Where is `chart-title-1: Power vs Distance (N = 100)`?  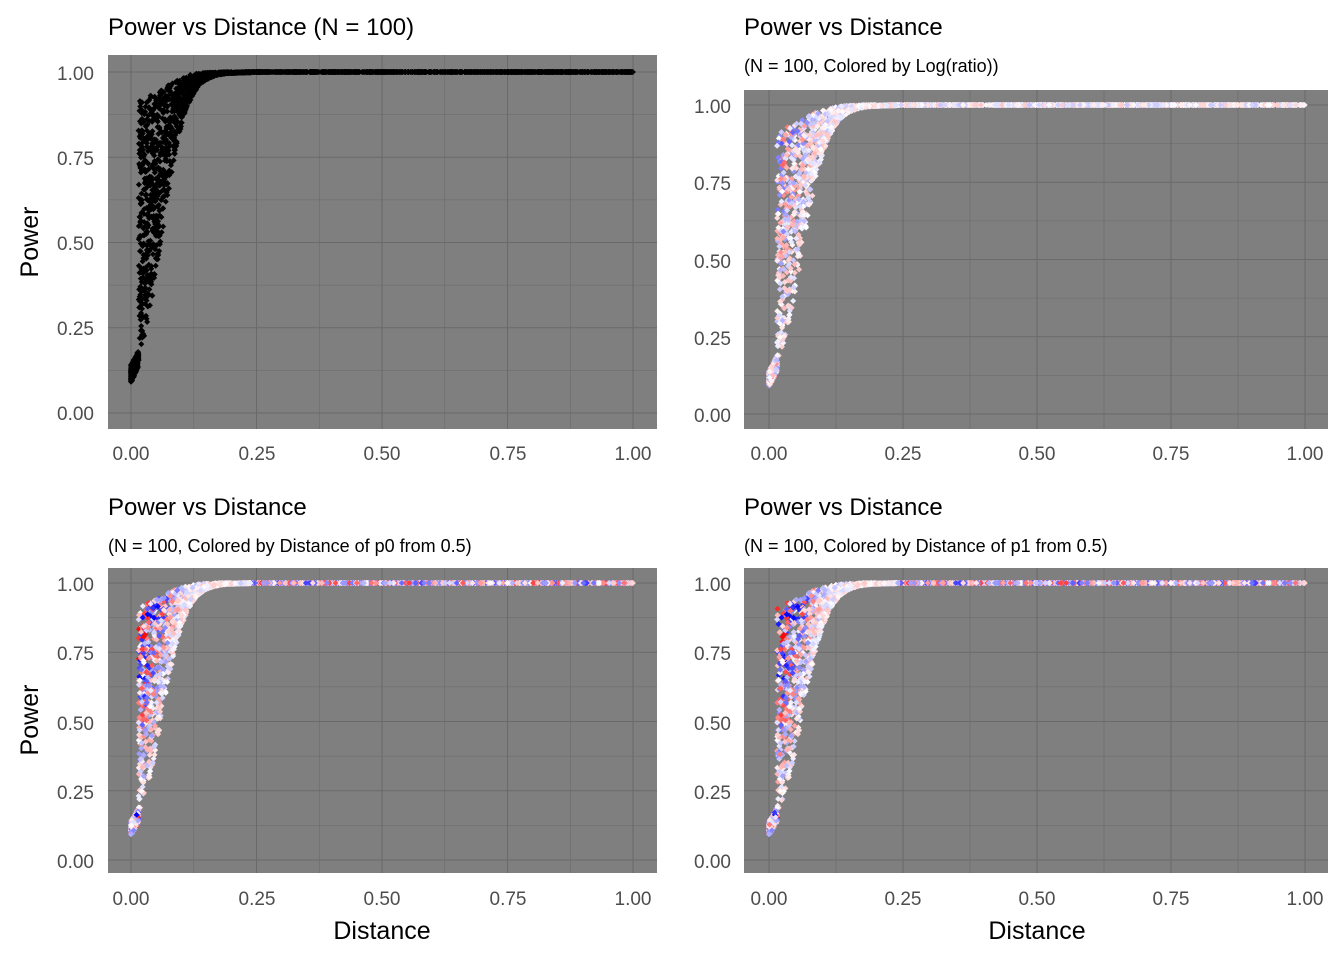
chart-title-1: Power vs Distance (N = 100) is located at coordinates (261, 27).